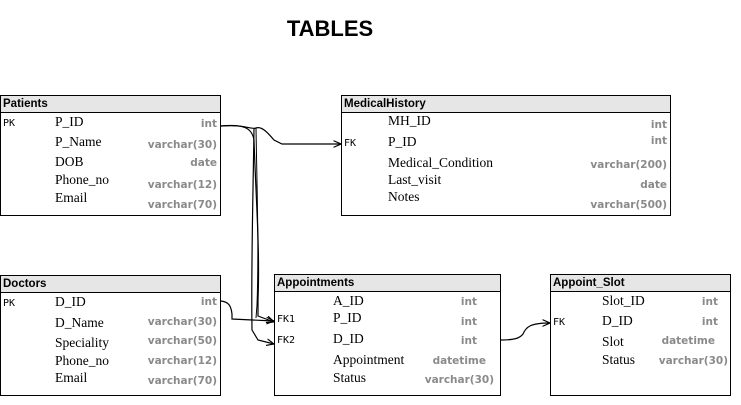 This screenshot has width=741, height=405. What do you see at coordinates (628, 165) in the screenshot?
I see `field-type: varchar(200)` at bounding box center [628, 165].